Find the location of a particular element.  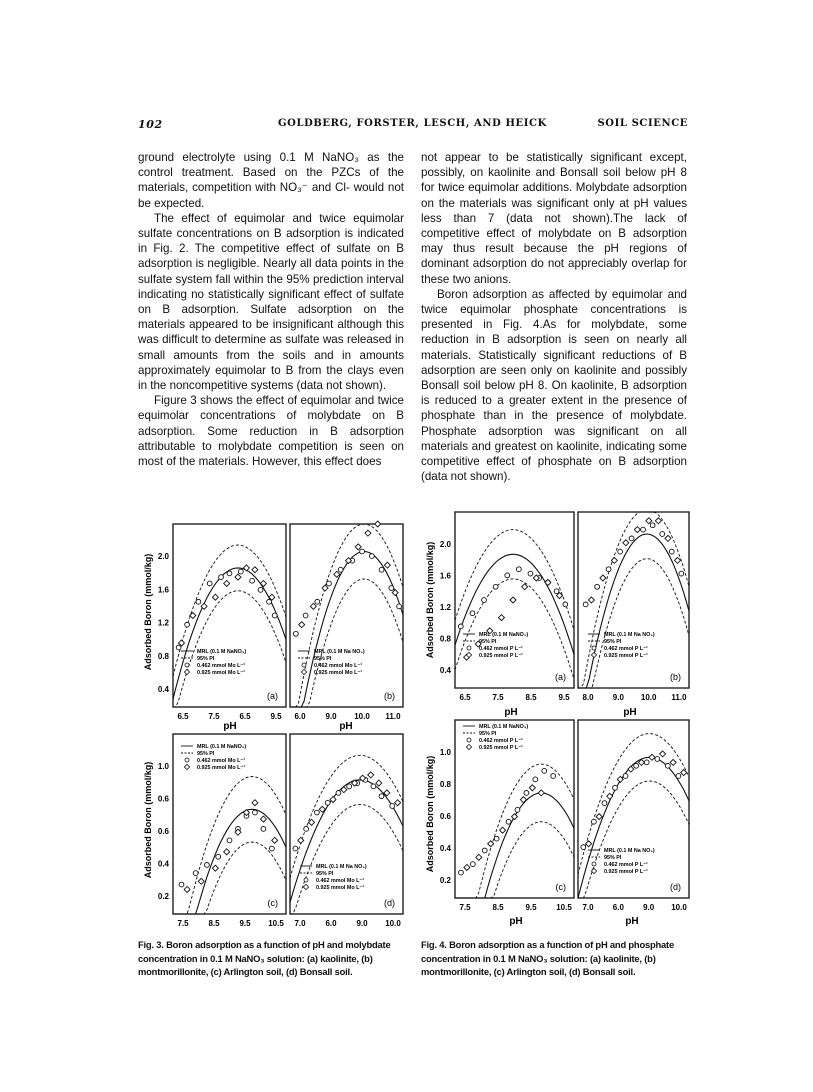

fig4-ylabel-bottom: Adsorbed Boron (mmol/kg) is located at coordinates (430, 814).